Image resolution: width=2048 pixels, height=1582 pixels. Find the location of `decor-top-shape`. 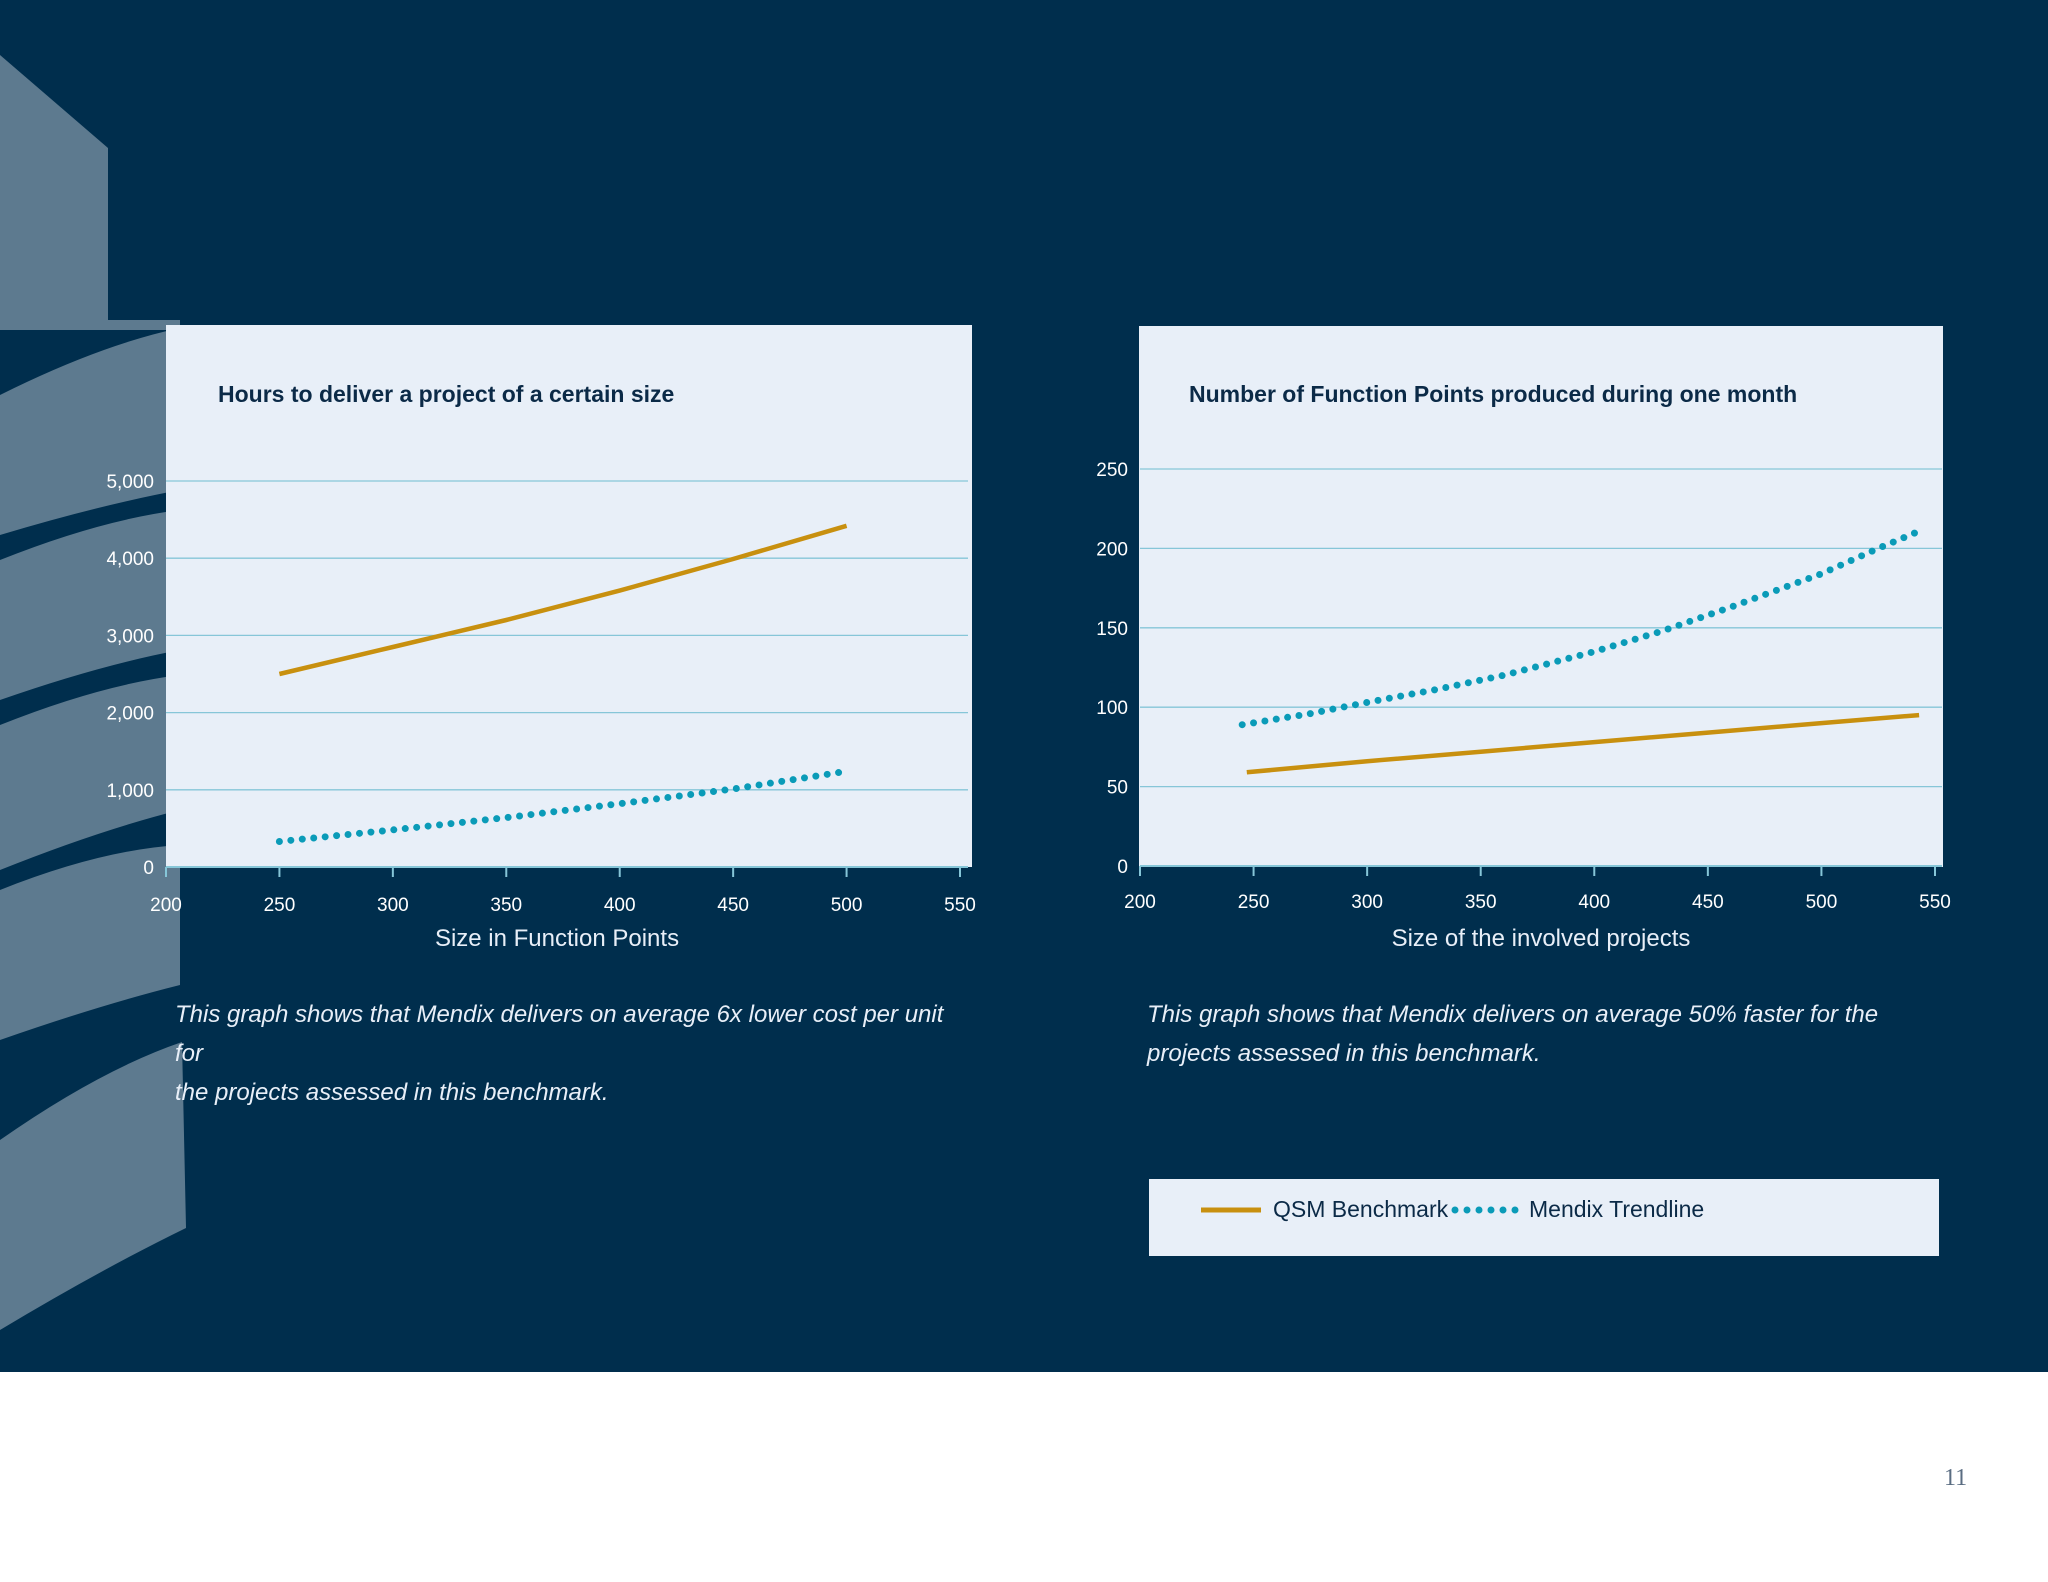

decor-top-shape is located at coordinates (90, 192).